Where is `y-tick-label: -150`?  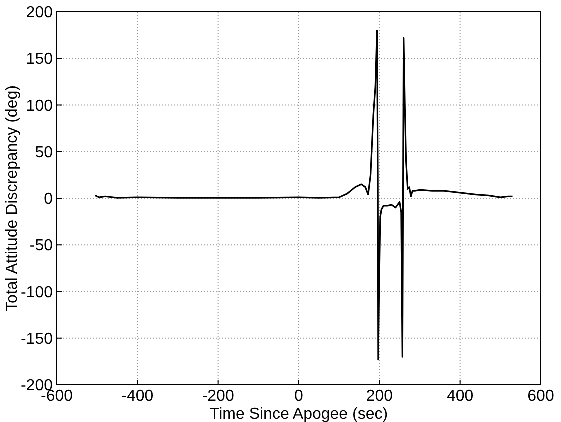
y-tick-label: -150 is located at coordinates (37, 339).